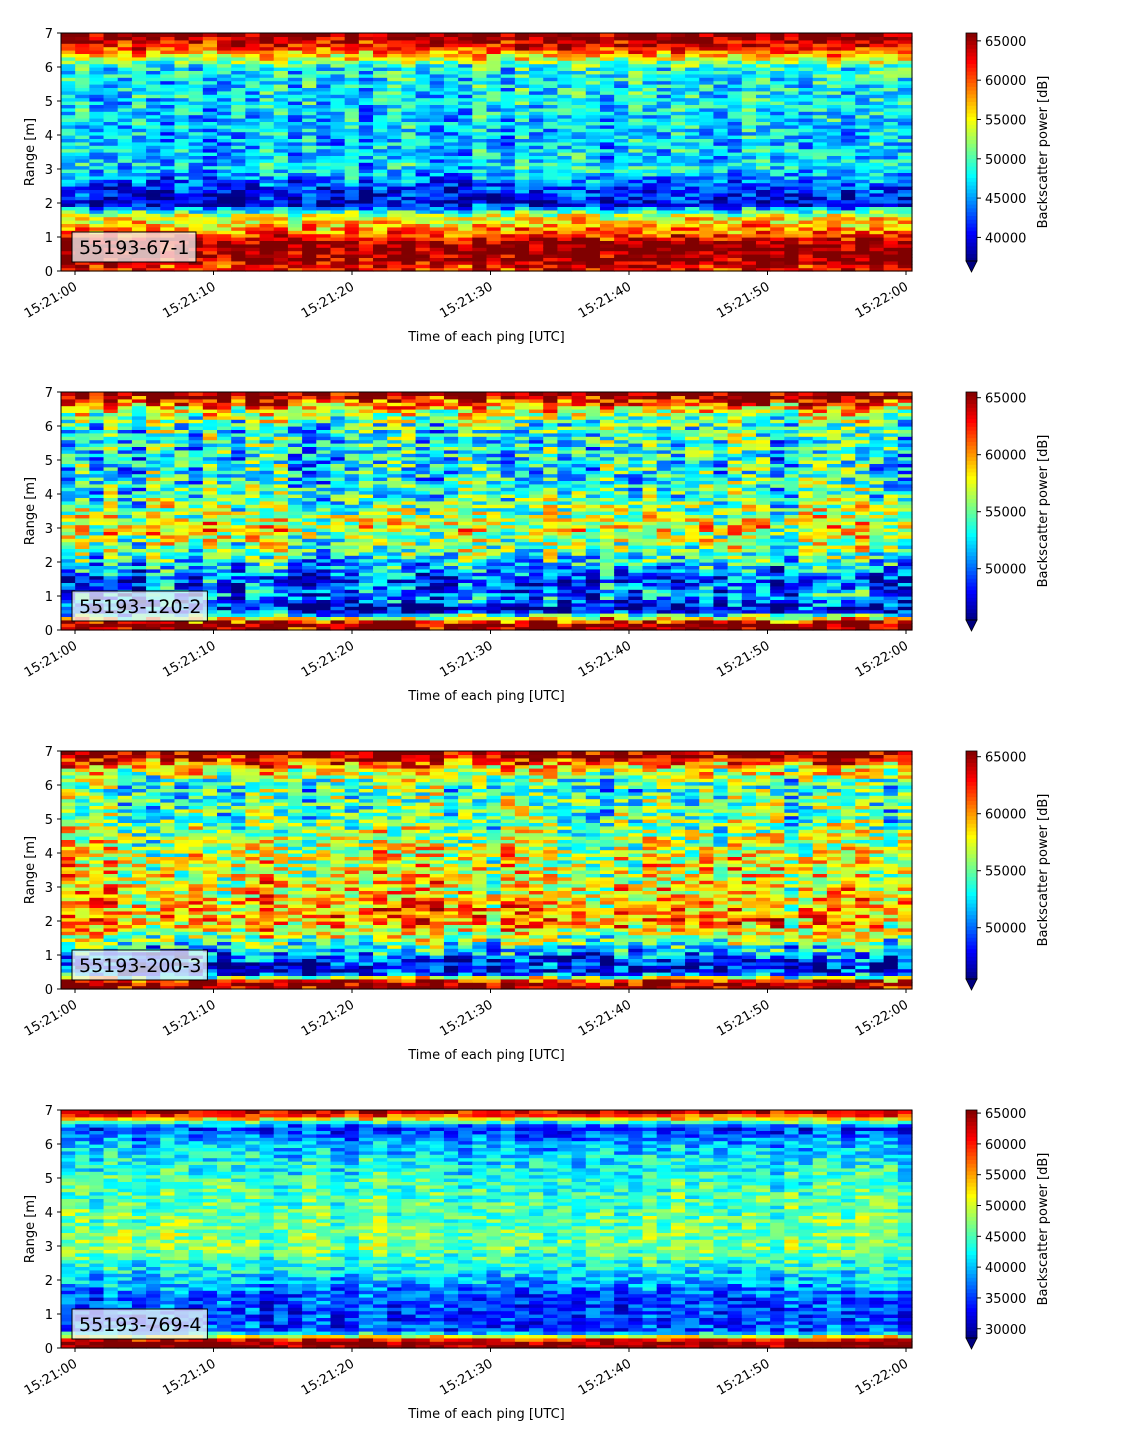 The image size is (1140, 1436). Describe the element at coordinates (605, 300) in the screenshot. I see `x-tick-label: 15:21:40` at that location.